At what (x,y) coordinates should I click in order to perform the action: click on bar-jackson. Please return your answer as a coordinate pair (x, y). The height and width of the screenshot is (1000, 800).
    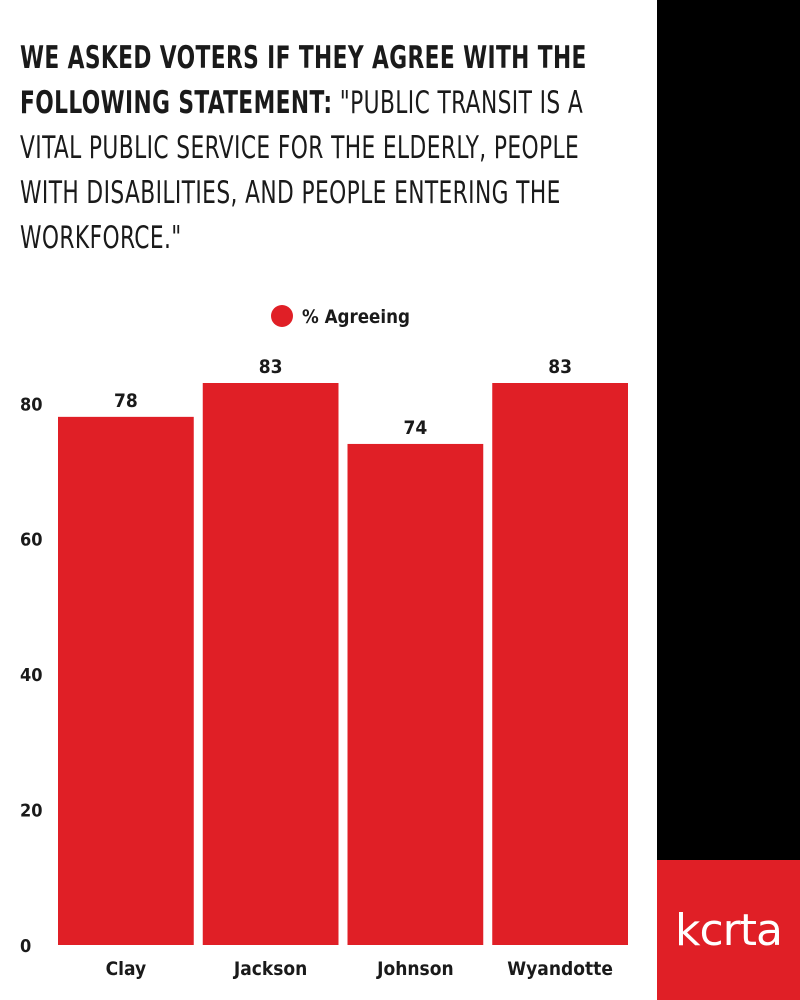
    Looking at the image, I should click on (270, 664).